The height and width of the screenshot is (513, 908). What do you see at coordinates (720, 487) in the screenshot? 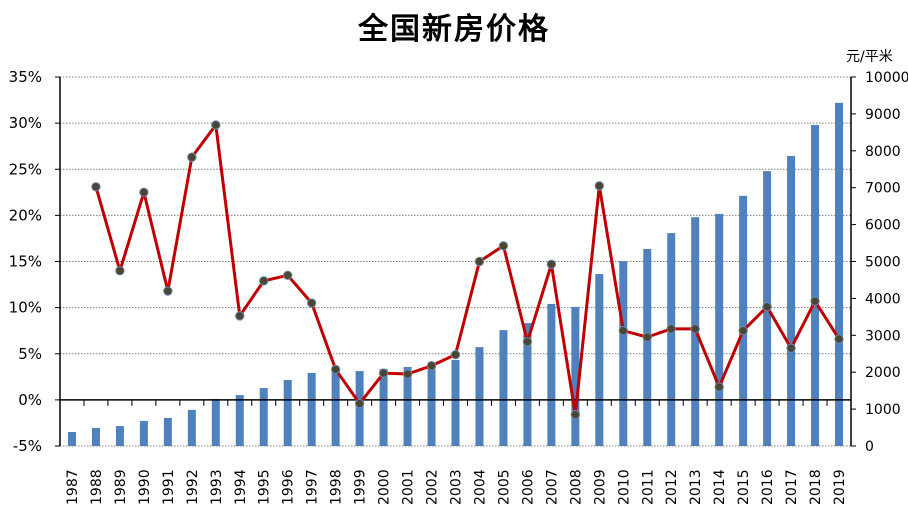
I see `x-tick-label: 2014` at bounding box center [720, 487].